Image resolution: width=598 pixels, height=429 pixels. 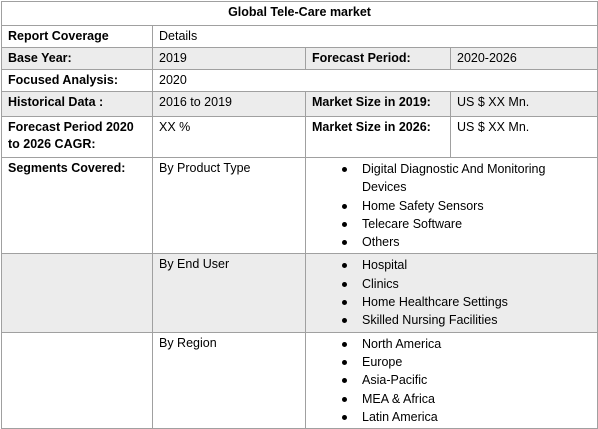 What do you see at coordinates (466, 242) in the screenshot?
I see `bullet-item: Others` at bounding box center [466, 242].